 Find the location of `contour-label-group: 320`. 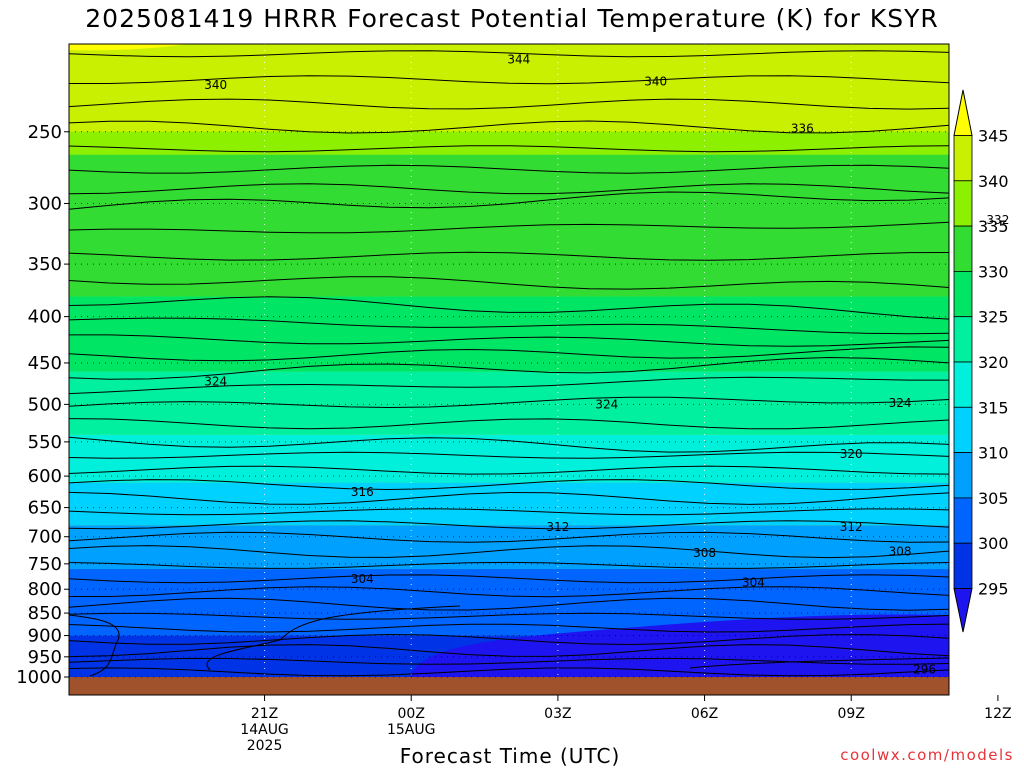

contour-label-group: 320 is located at coordinates (851, 454).